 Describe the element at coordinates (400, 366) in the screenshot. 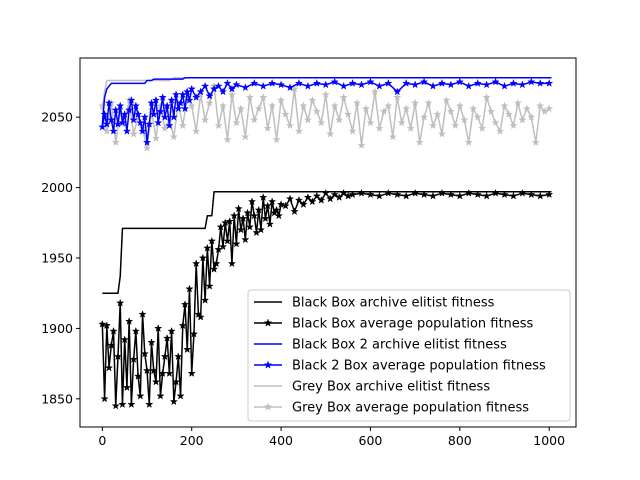

I see `legend-entry-4: Black 2 Box average population fitness` at that location.